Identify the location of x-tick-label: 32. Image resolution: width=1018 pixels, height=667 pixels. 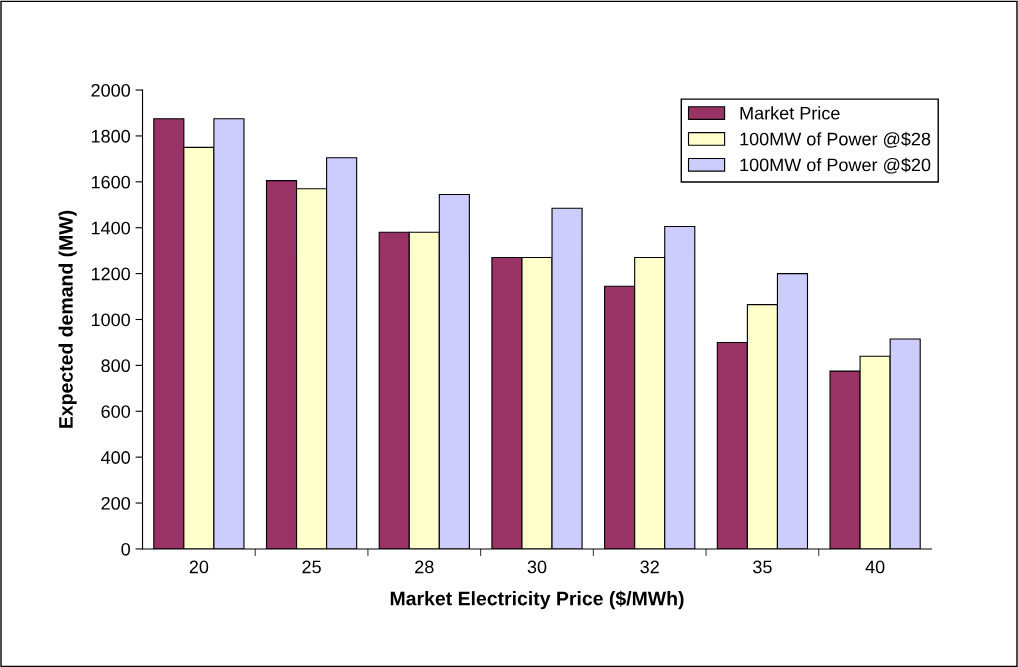
(649, 567).